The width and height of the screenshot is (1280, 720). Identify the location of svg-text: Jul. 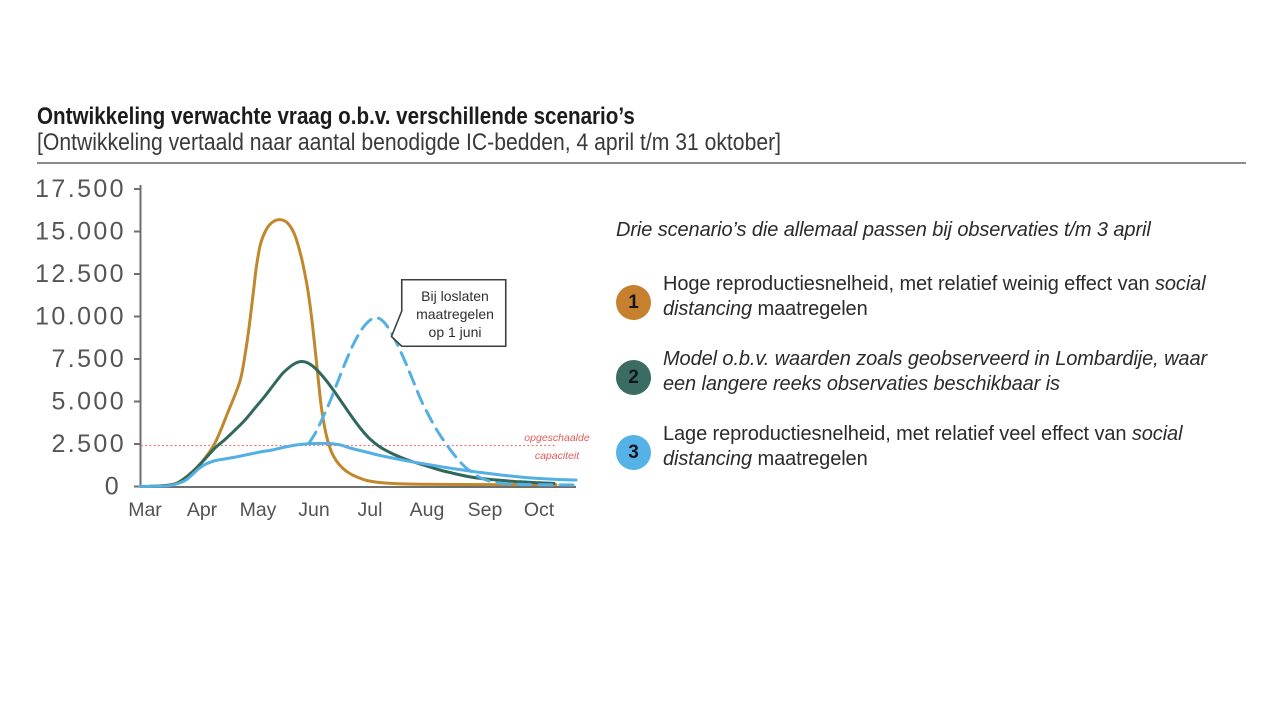
(370, 510).